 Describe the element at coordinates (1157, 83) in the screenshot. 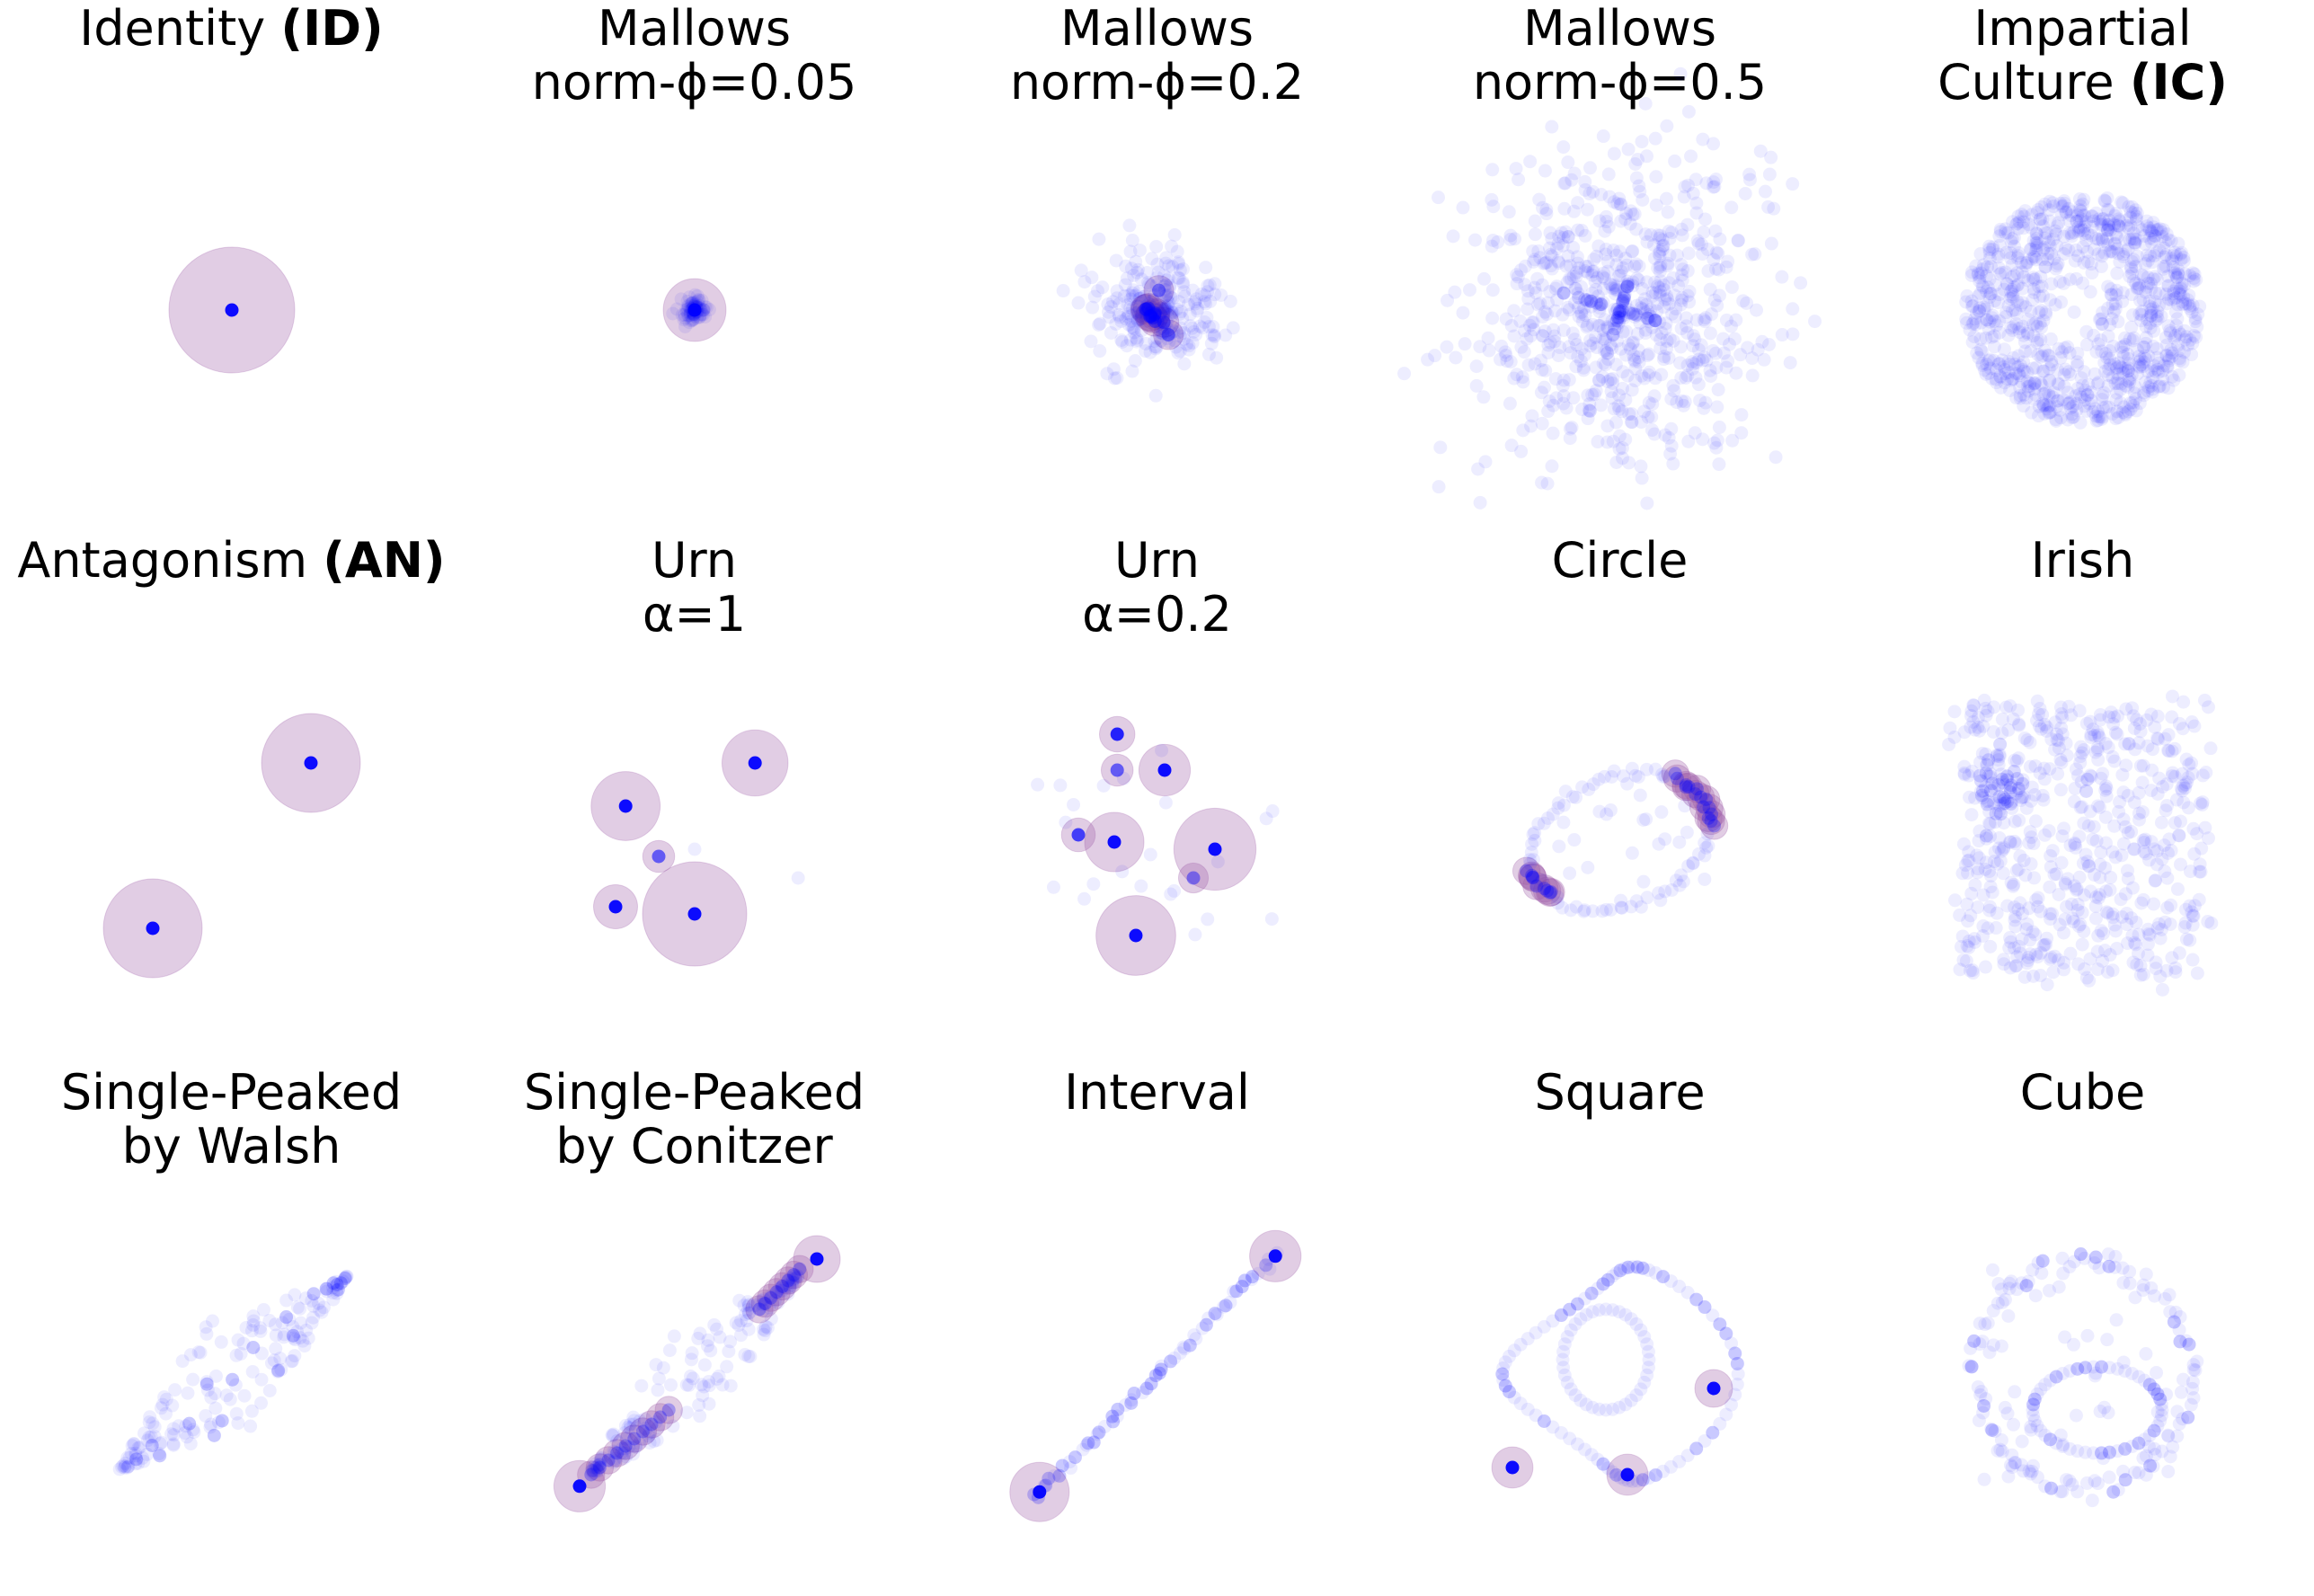

I see `panel-title-line: norm-ϕ=0.2` at that location.